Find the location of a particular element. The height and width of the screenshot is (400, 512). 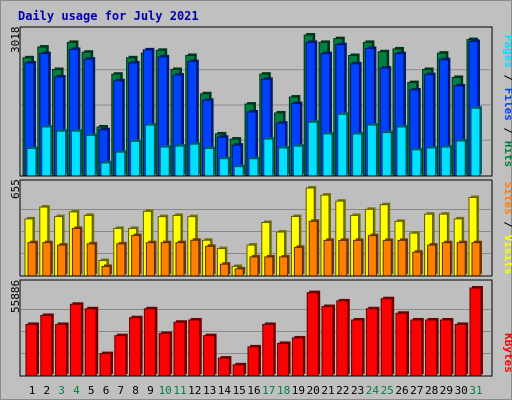

day-label-9: 9 is located at coordinates (150, 390).